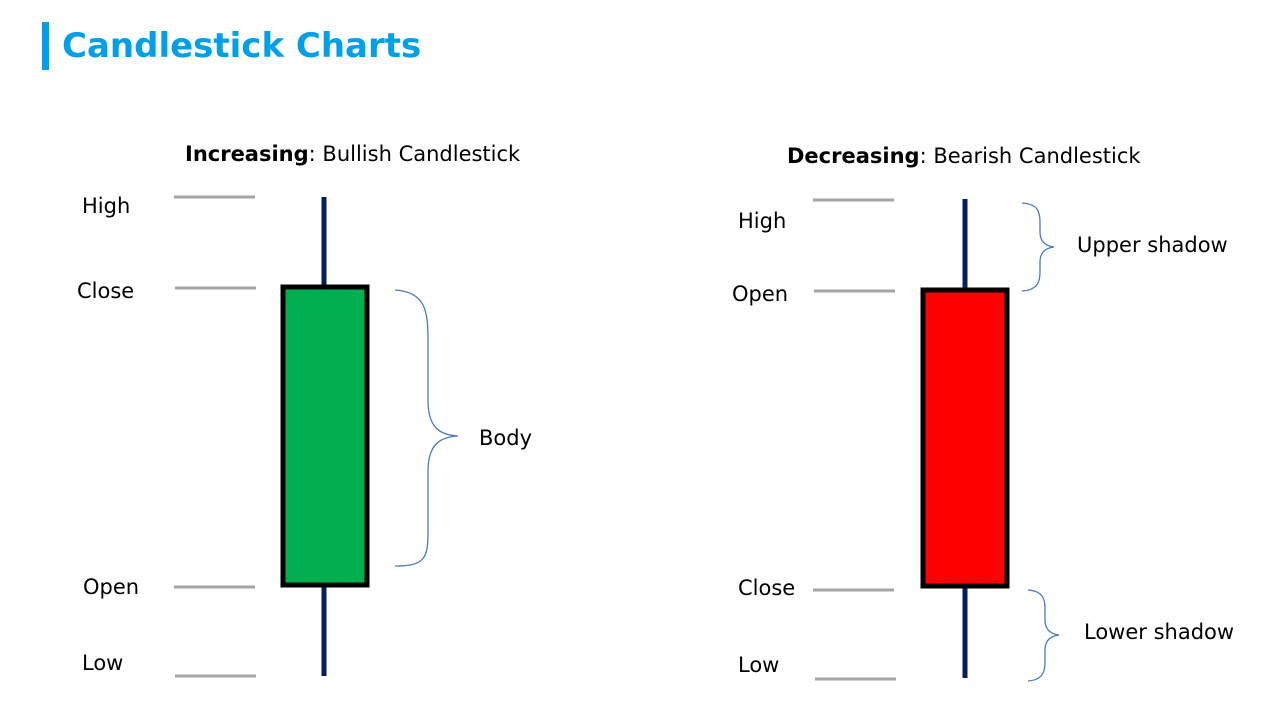  Describe the element at coordinates (1038, 247) in the screenshot. I see `upper-shadow-brace` at that location.